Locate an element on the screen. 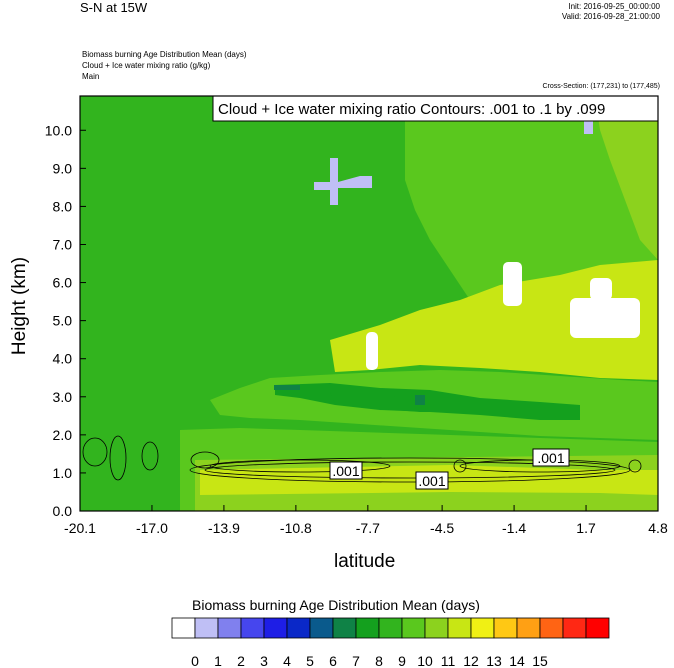 Image resolution: width=674 pixels, height=668 pixels. colorbar-label: 3 is located at coordinates (264, 660).